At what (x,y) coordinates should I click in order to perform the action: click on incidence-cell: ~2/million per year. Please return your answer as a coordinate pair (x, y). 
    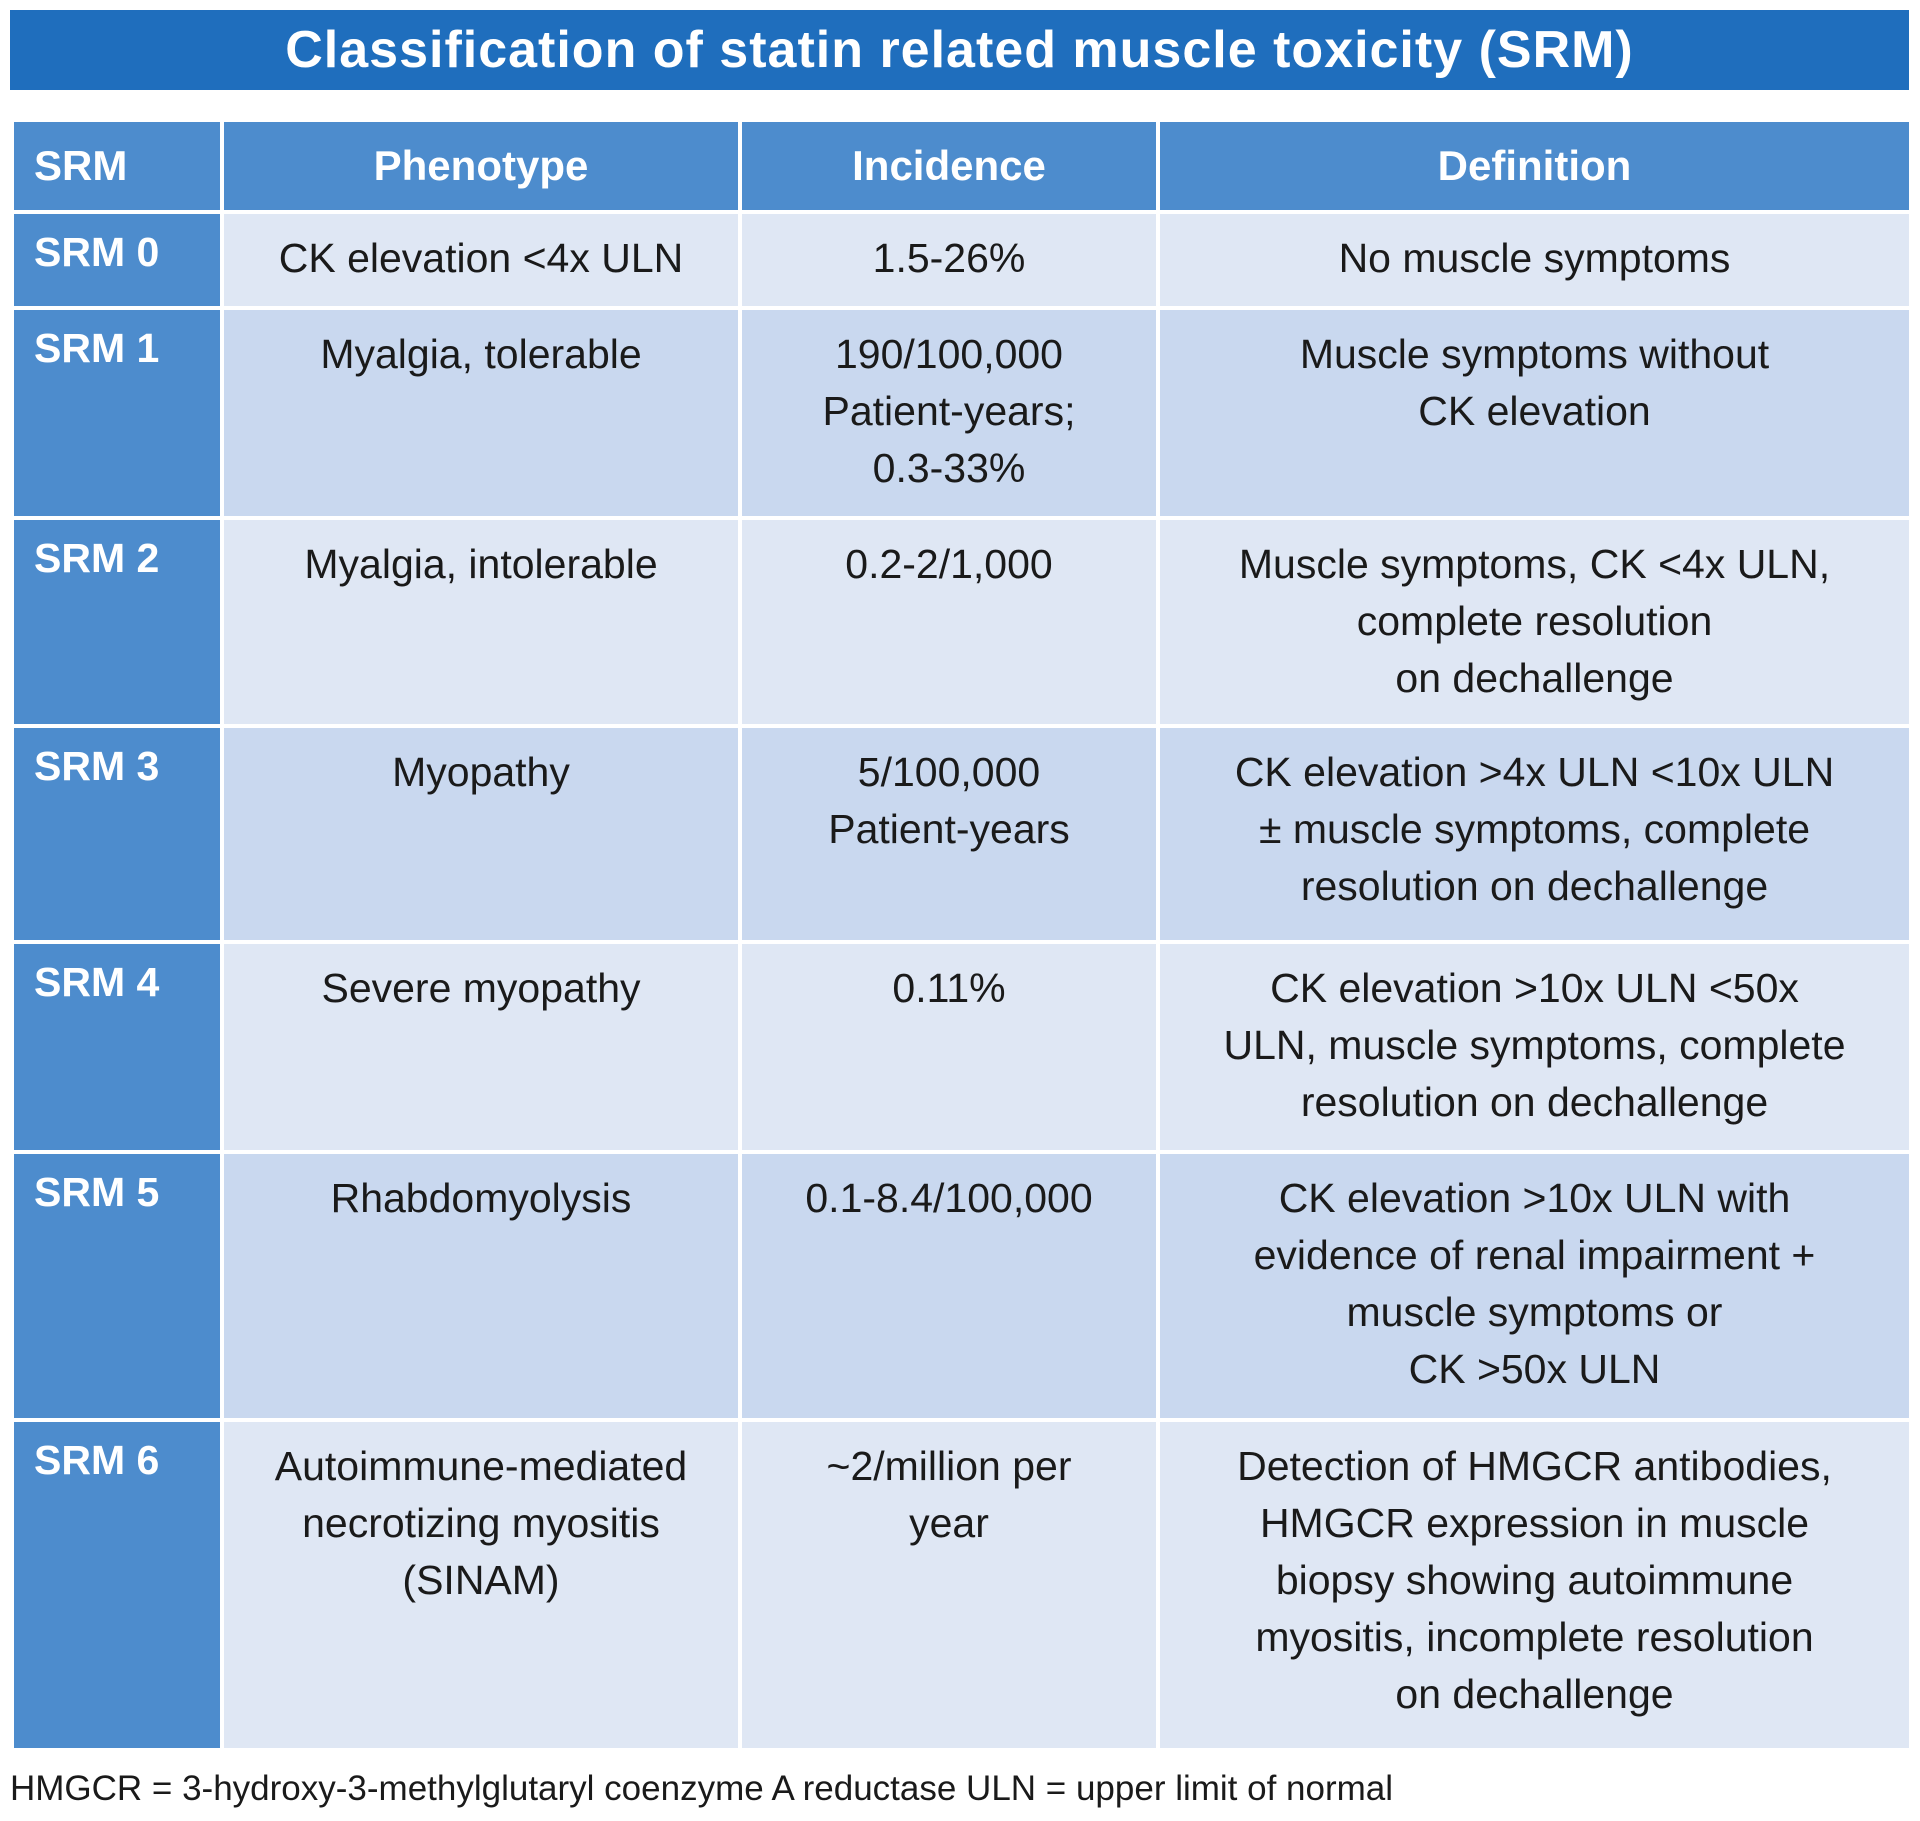
    Looking at the image, I should click on (949, 1585).